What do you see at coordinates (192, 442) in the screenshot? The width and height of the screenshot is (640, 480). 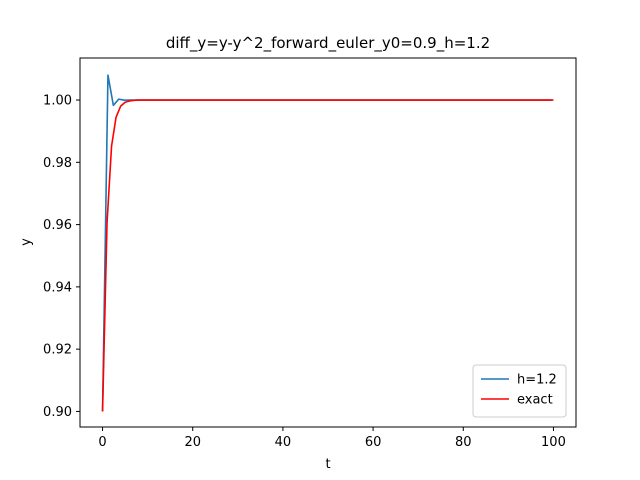 I see `x-tick-label: 20` at bounding box center [192, 442].